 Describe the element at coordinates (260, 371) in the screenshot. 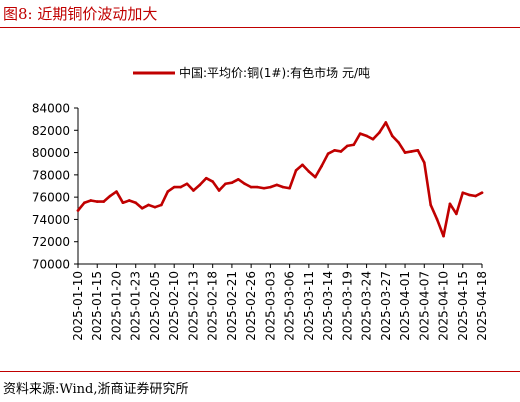

I see `footer-divider` at that location.